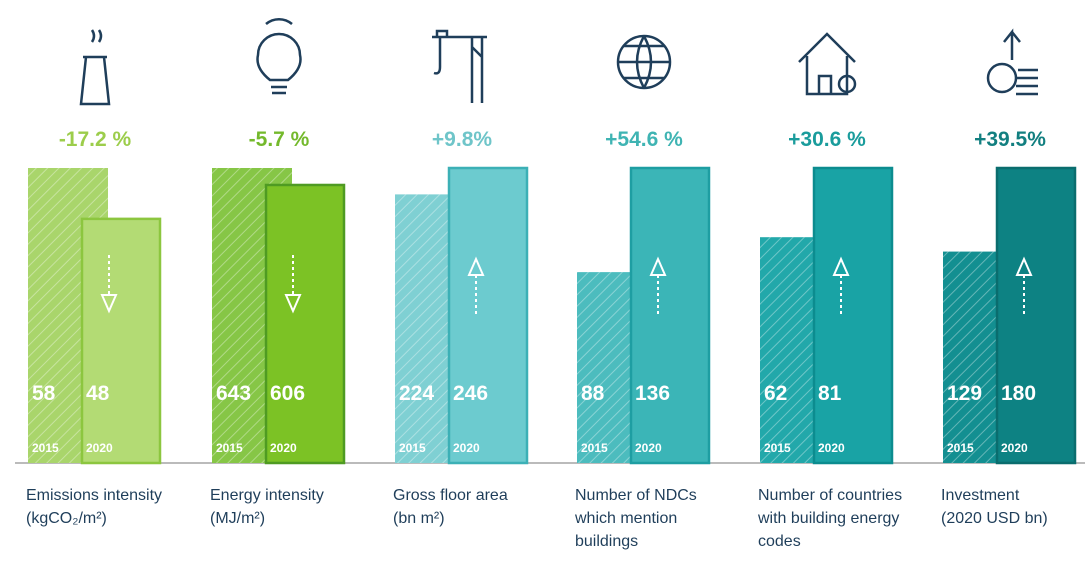 This screenshot has width=1089, height=565. What do you see at coordinates (994, 518) in the screenshot?
I see `category-label: (2020 USD bn)` at bounding box center [994, 518].